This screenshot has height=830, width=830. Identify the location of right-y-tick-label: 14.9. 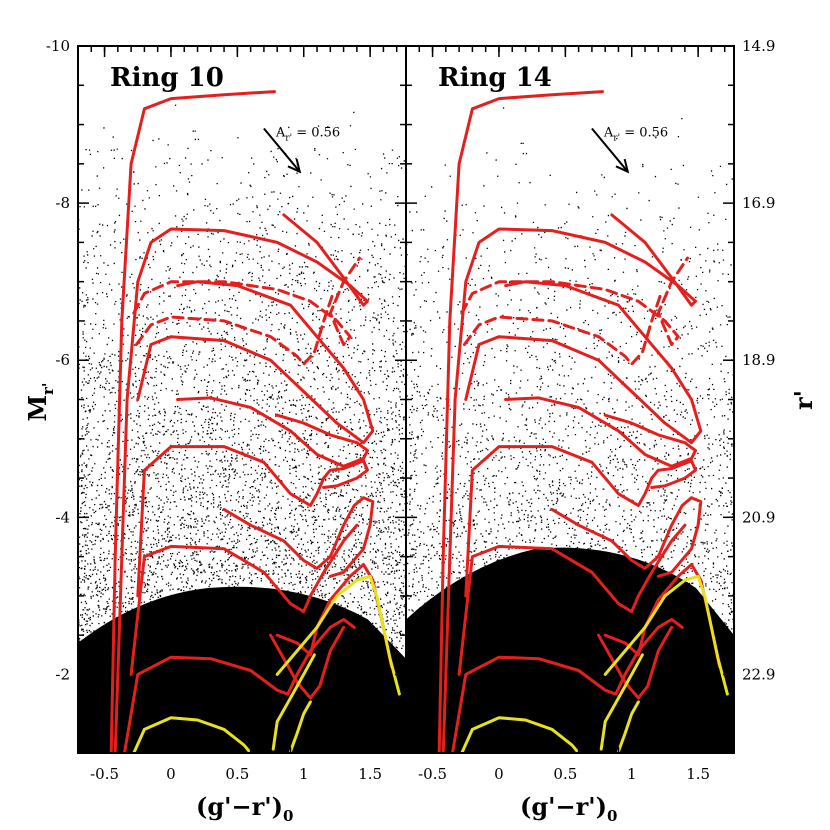
(758, 46).